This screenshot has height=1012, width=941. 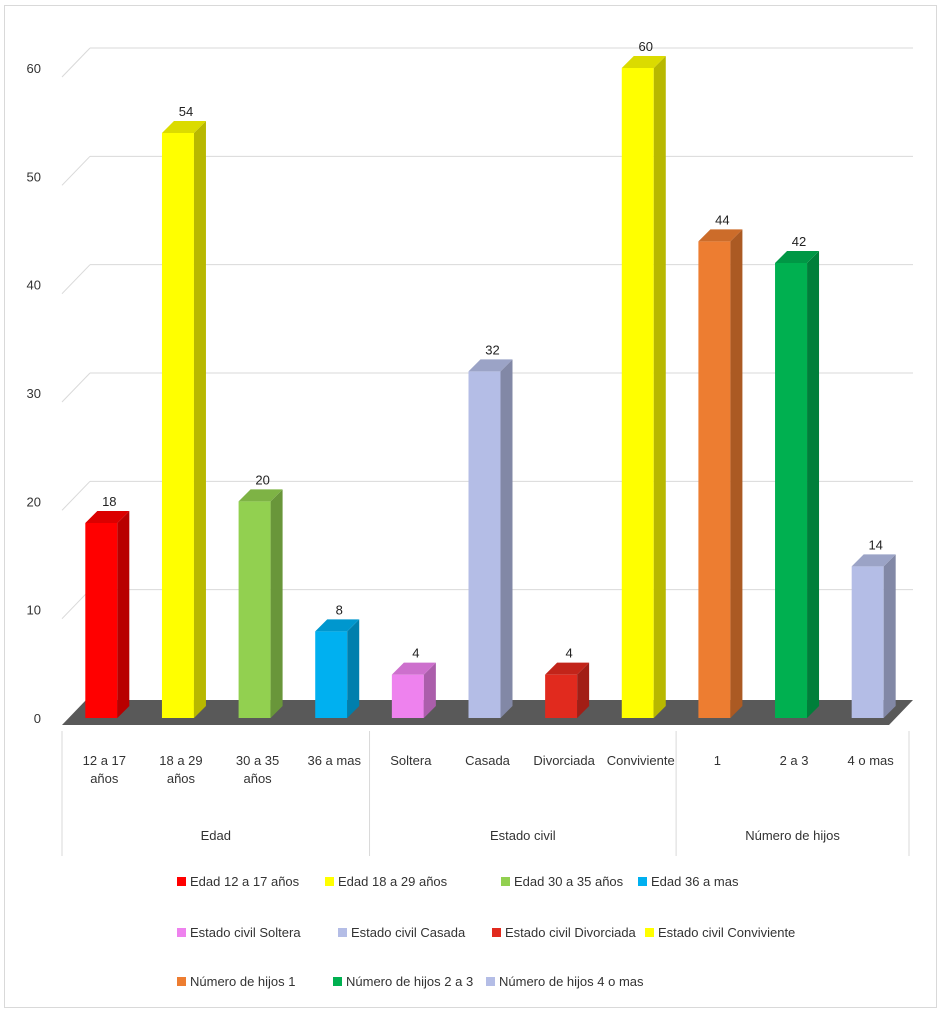 I want to click on x-category-label: Divorciada, so click(x=564, y=760).